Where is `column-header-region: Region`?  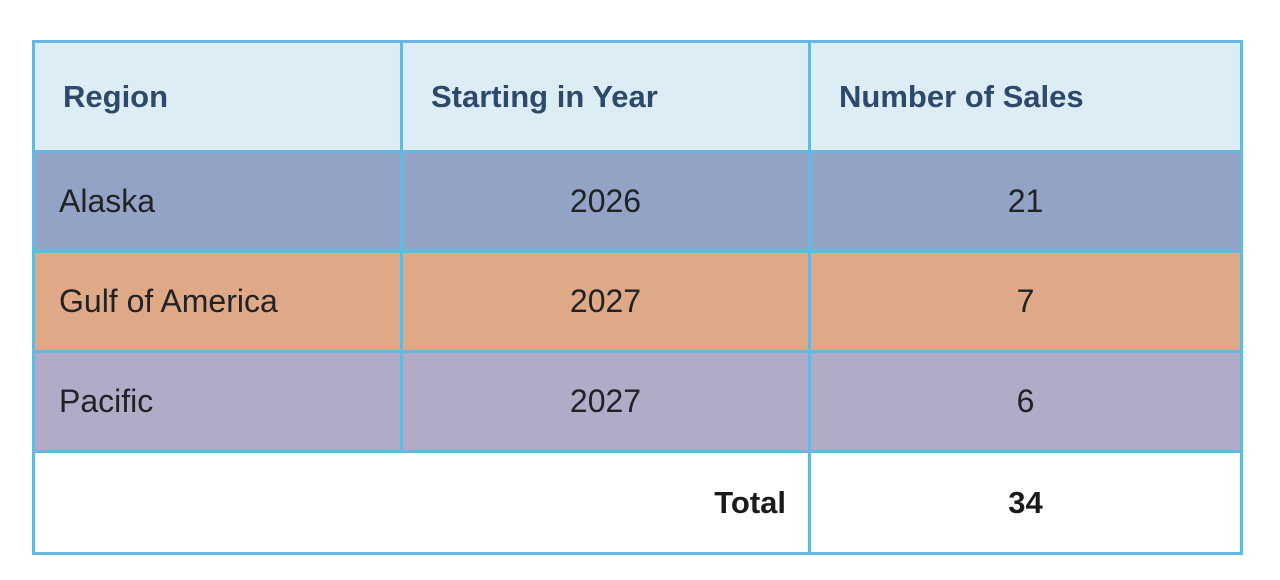 column-header-region: Region is located at coordinates (217, 96).